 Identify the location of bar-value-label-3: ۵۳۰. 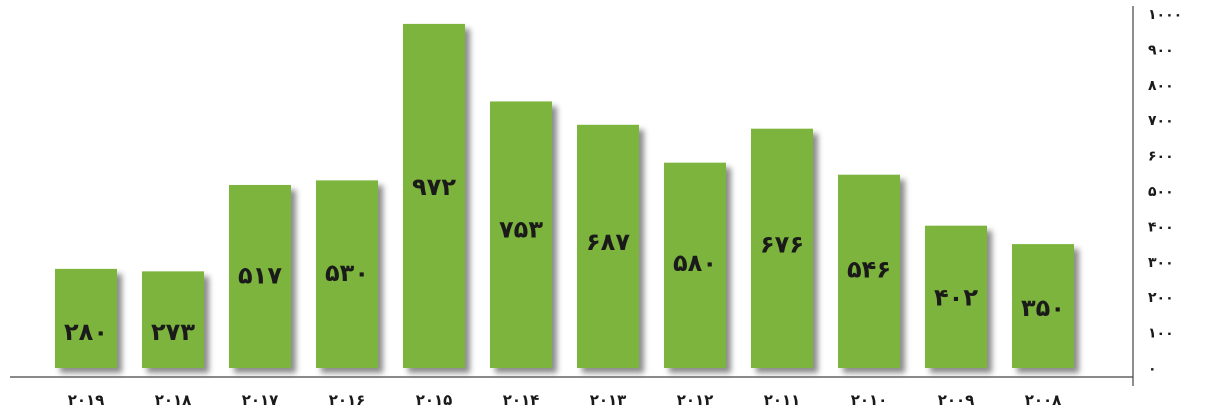
(347, 273).